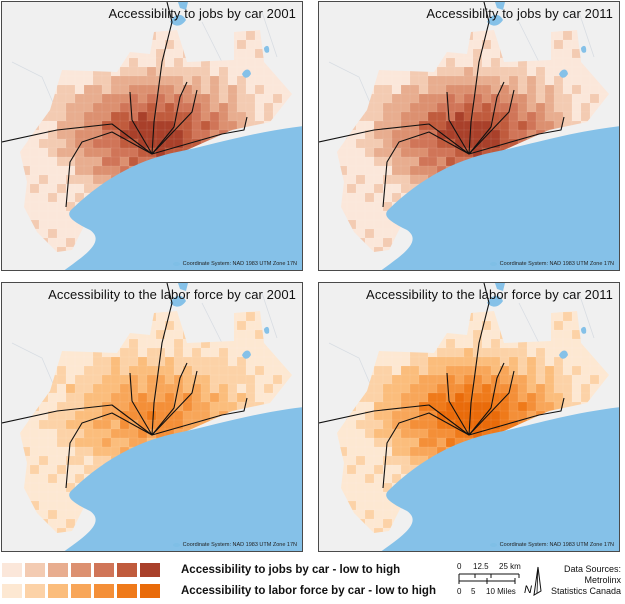  Describe the element at coordinates (481, 566) in the screenshot. I see `scale-km-mid: 12.5` at that location.